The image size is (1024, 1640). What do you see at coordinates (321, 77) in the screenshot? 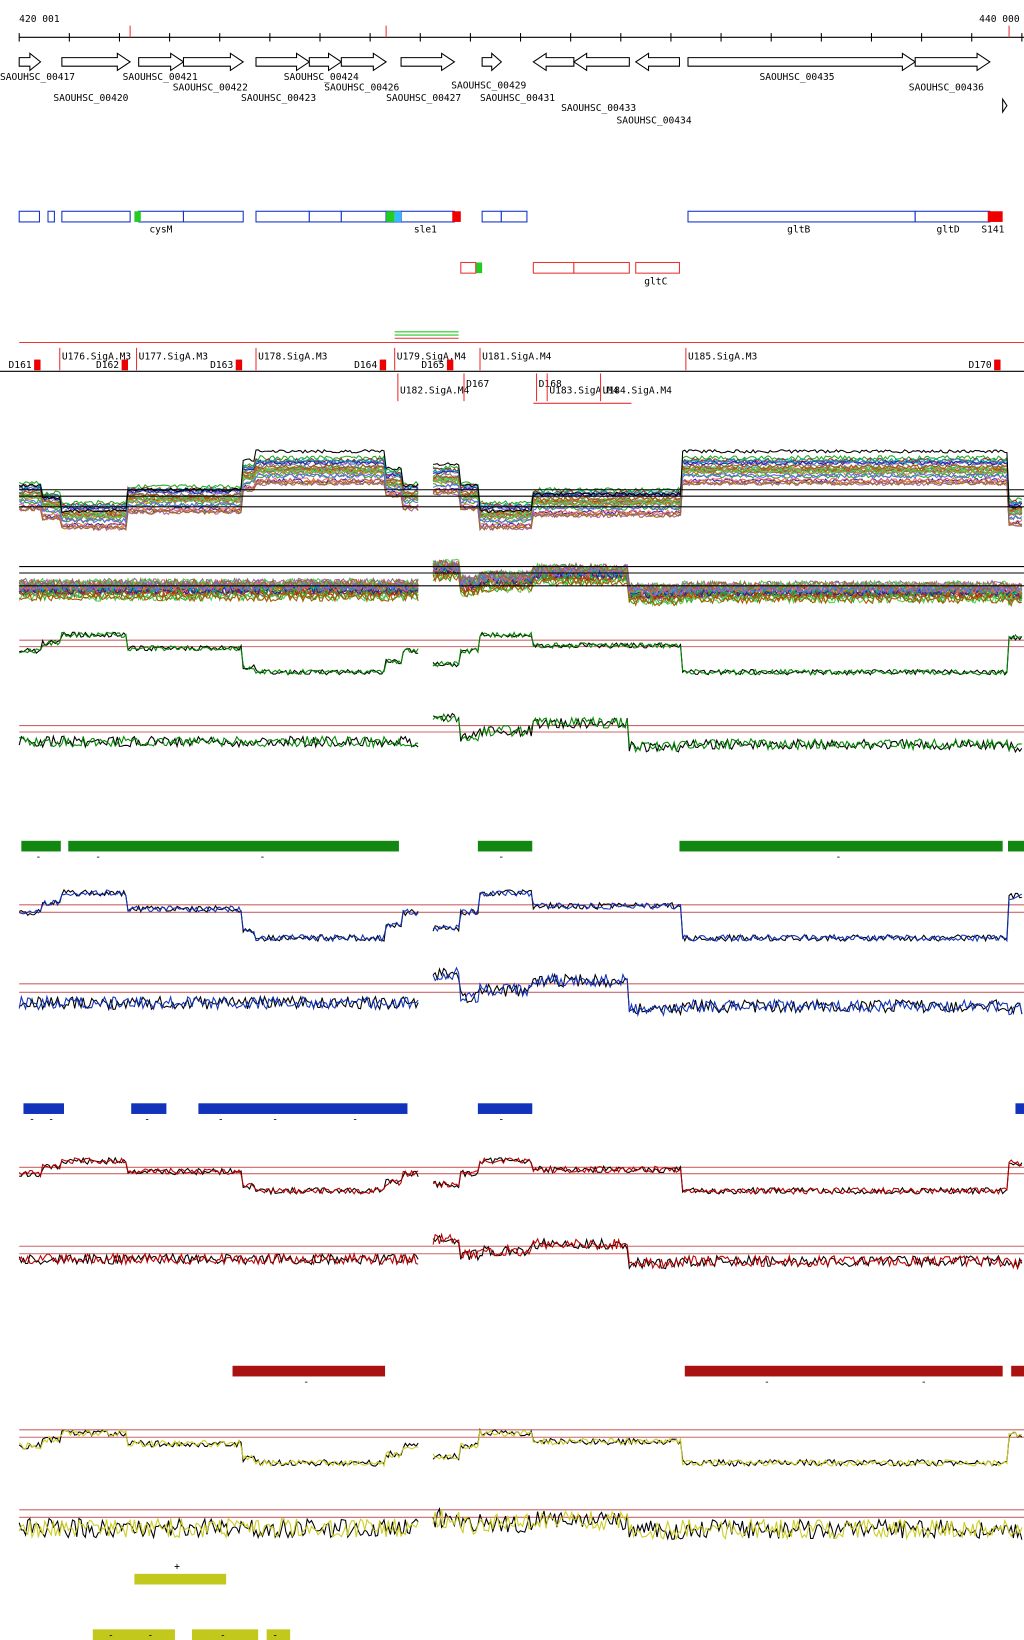
I see `gene-label: SAOUHSC_00424` at bounding box center [321, 77].